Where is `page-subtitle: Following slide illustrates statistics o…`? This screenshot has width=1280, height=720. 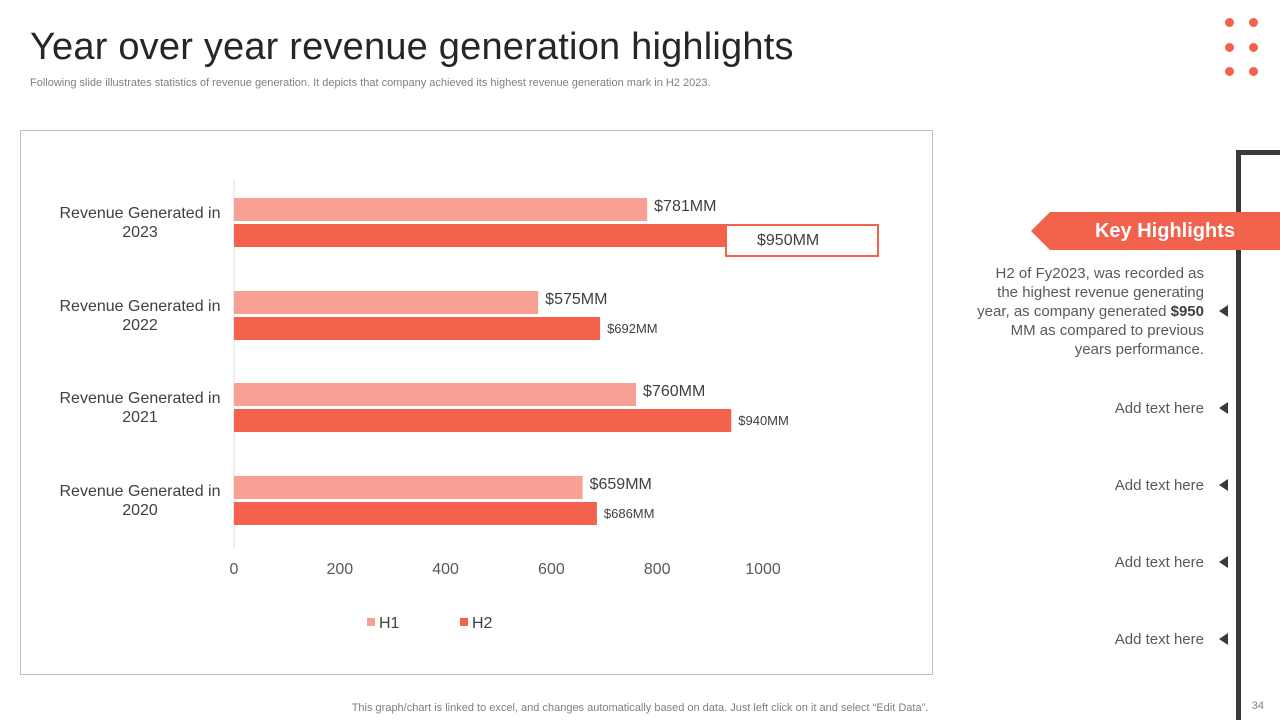
page-subtitle: Following slide illustrates statistics o… is located at coordinates (370, 83).